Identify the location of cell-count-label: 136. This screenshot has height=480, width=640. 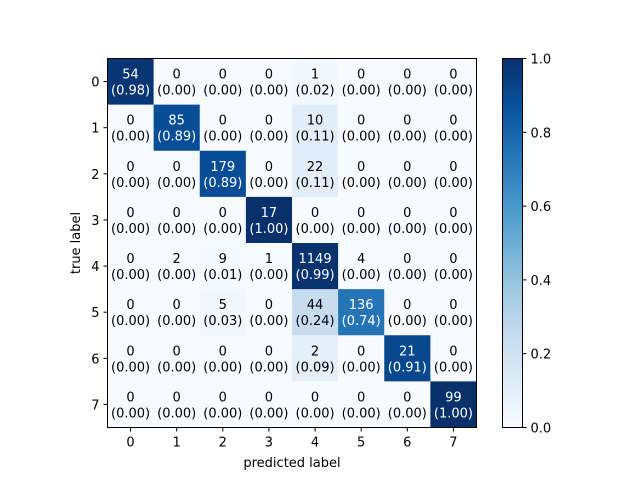
(361, 305).